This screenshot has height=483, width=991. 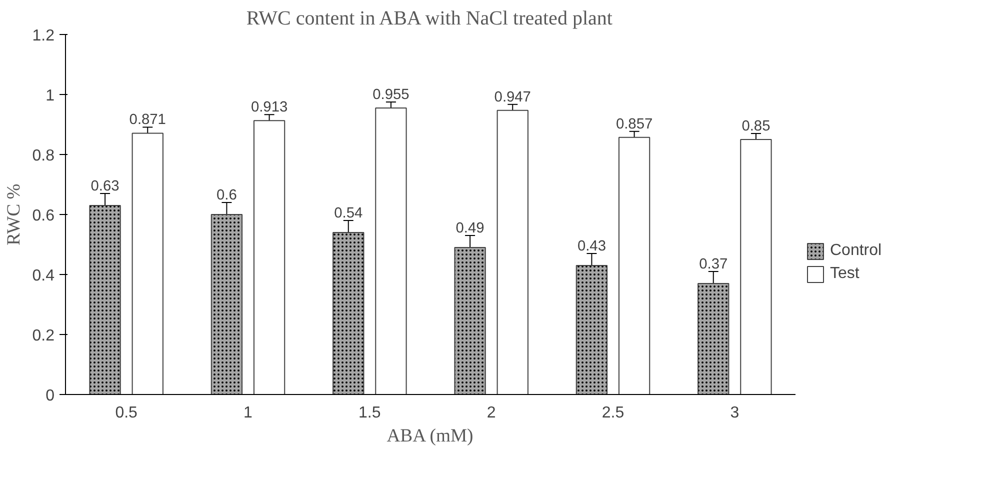 What do you see at coordinates (429, 19) in the screenshot?
I see `chart-title: RWC content in ABA with NaCl treated plant` at bounding box center [429, 19].